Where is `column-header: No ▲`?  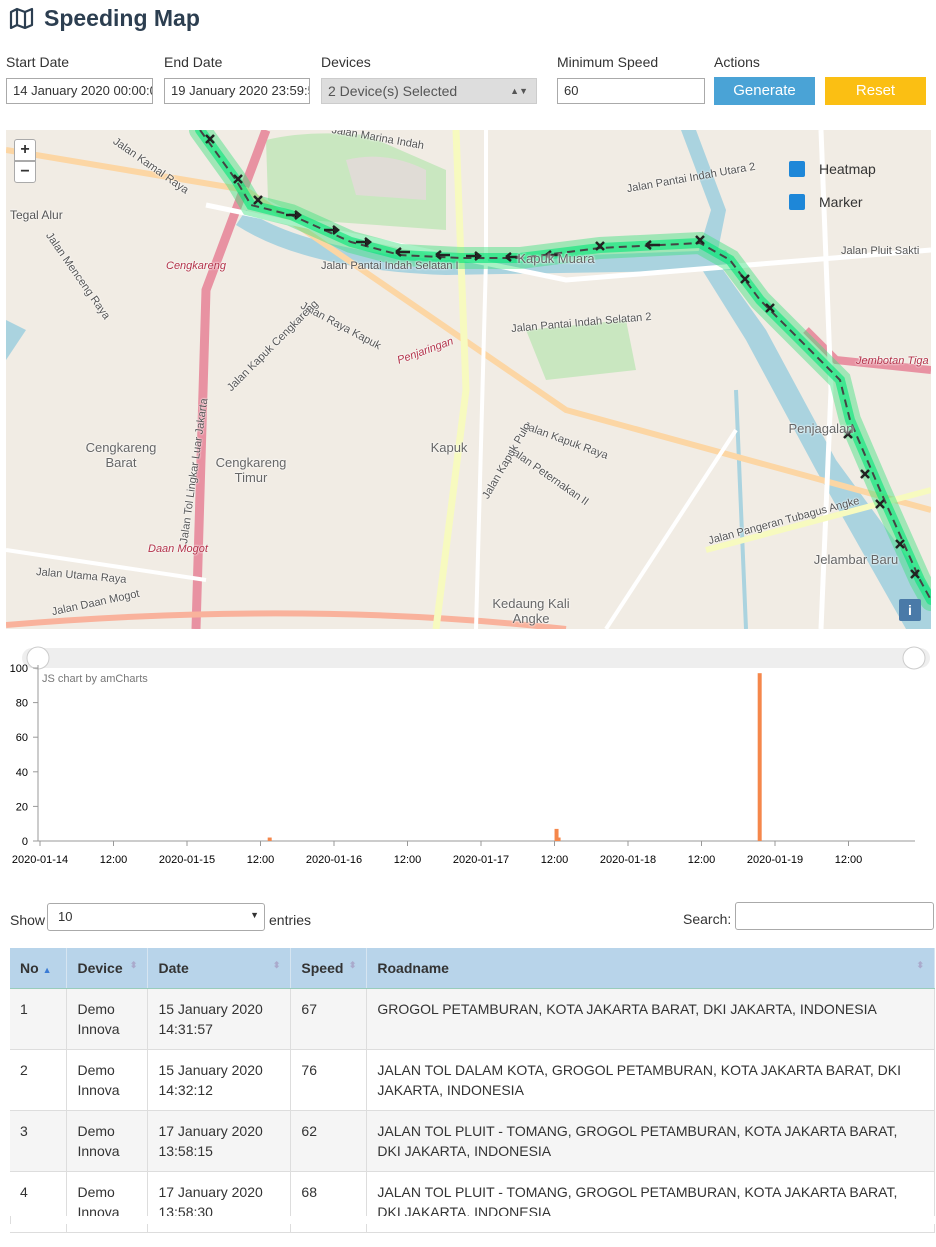 column-header: No ▲ is located at coordinates (39, 968).